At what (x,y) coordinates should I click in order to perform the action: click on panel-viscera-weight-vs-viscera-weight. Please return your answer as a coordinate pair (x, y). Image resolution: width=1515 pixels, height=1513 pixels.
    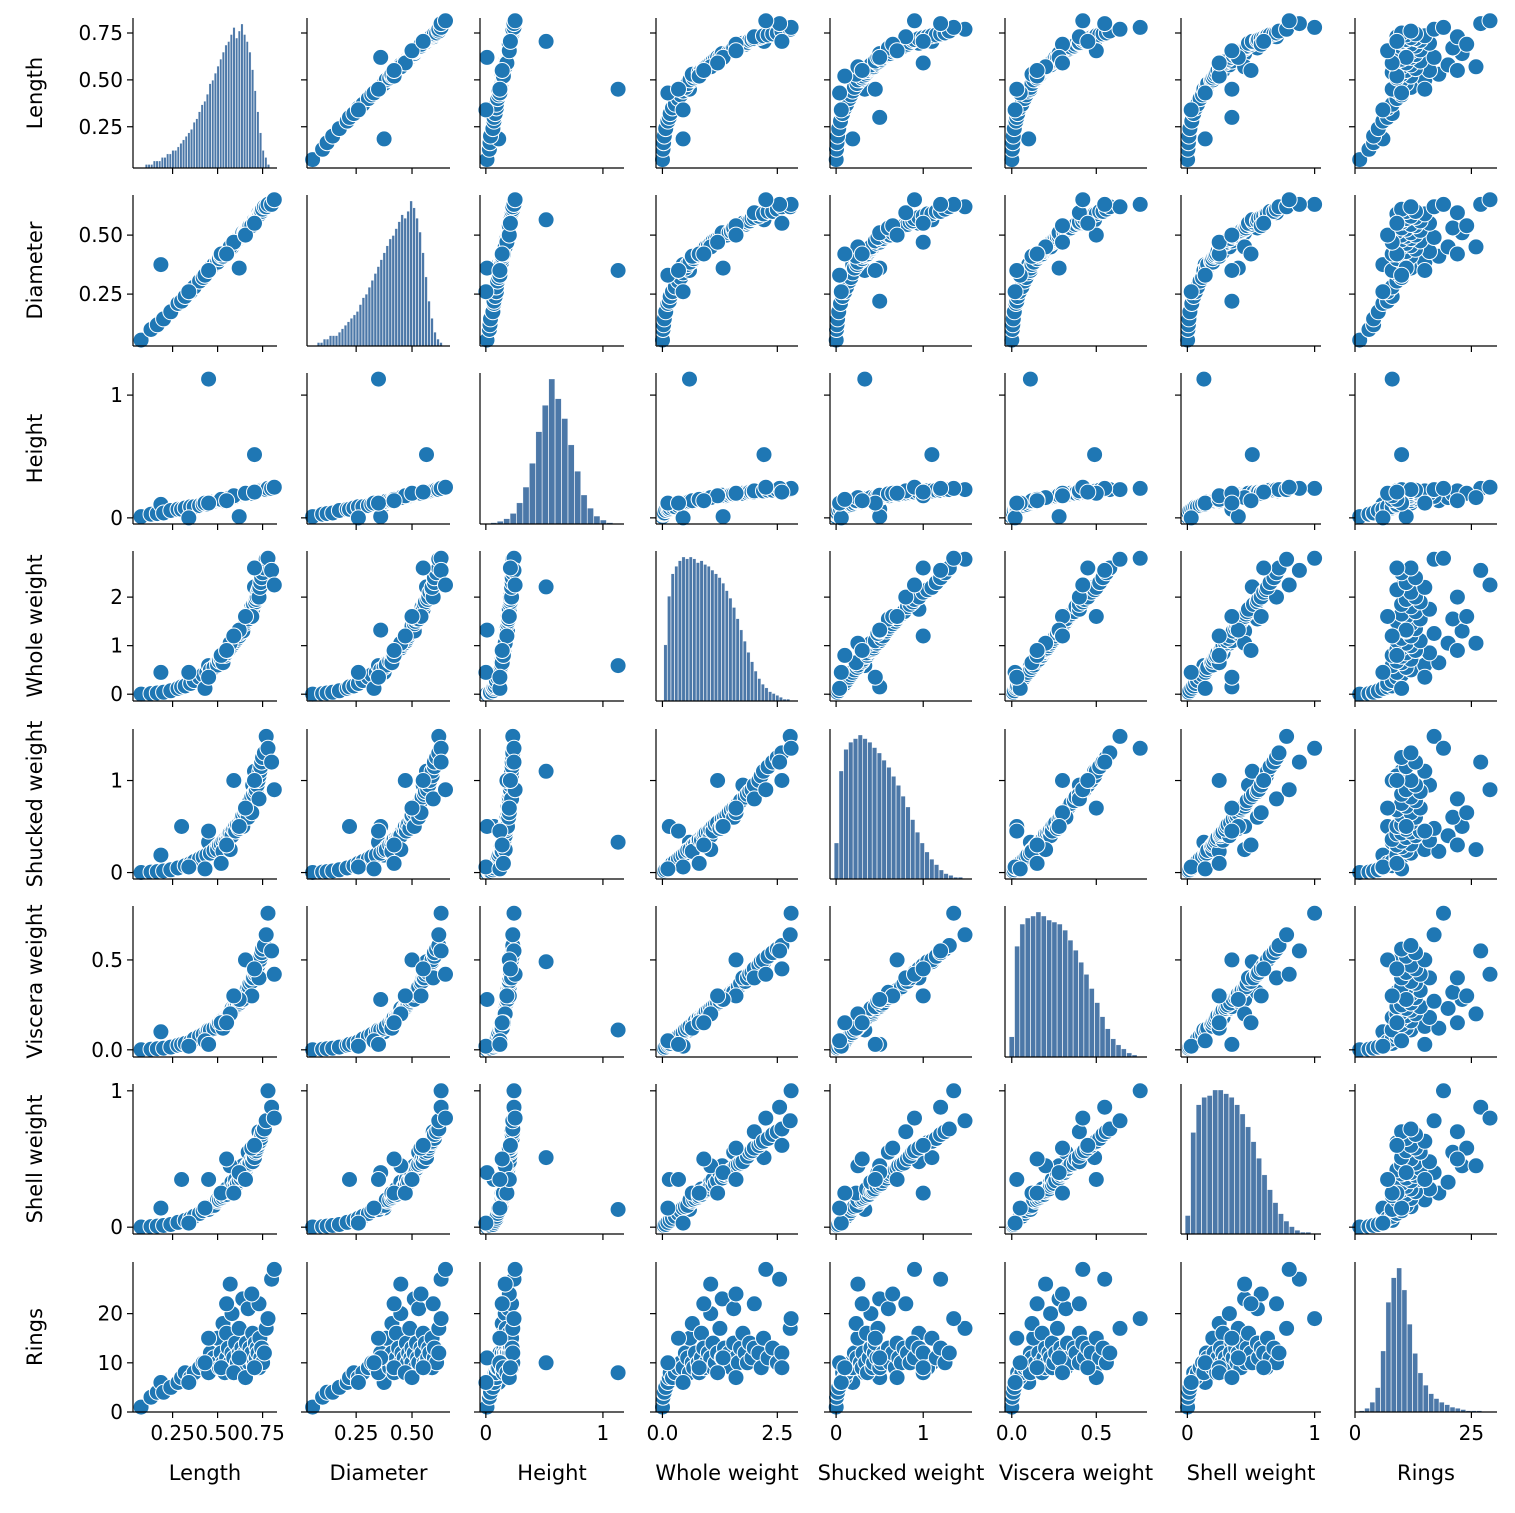
    Looking at the image, I should click on (1075, 984).